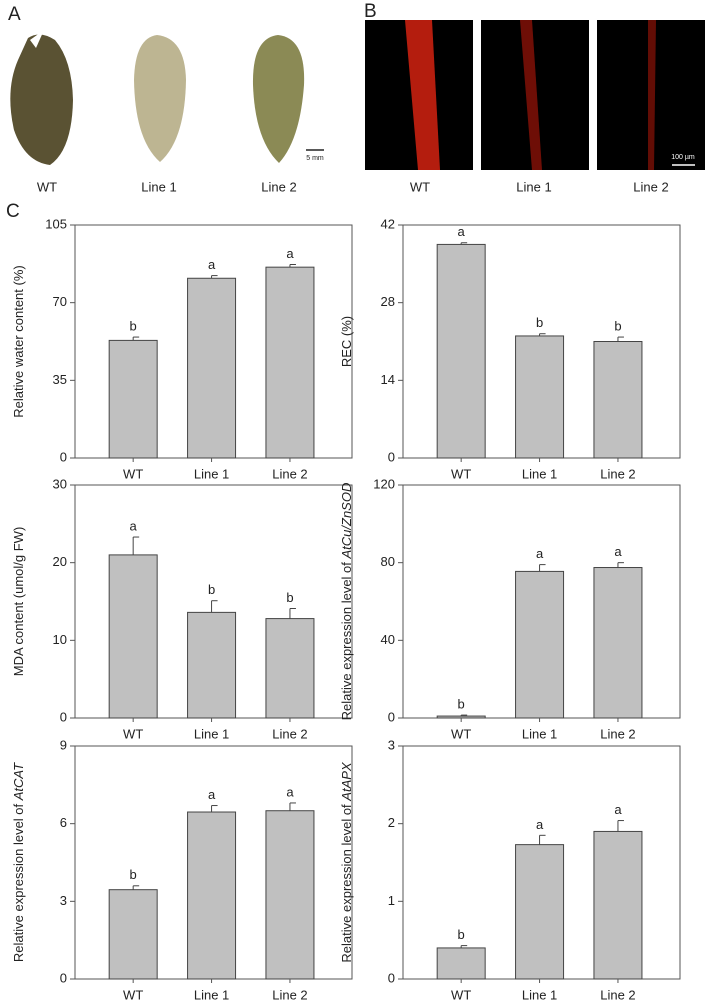 This screenshot has width=709, height=1002. What do you see at coordinates (60, 639) in the screenshot?
I see `y-tick-label: 10` at bounding box center [60, 639].